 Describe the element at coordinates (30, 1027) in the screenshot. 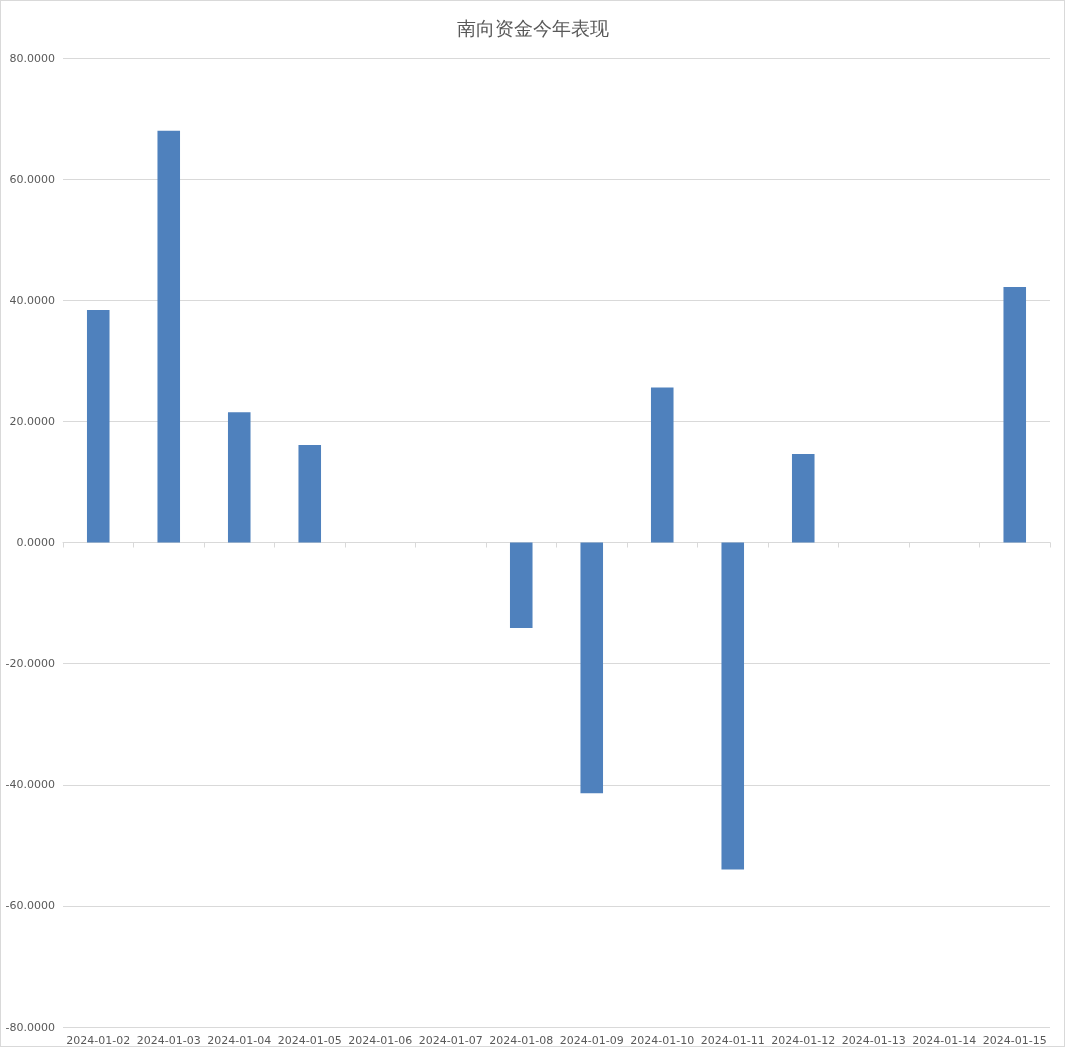

I see `y-tick-label: -80.0000` at that location.